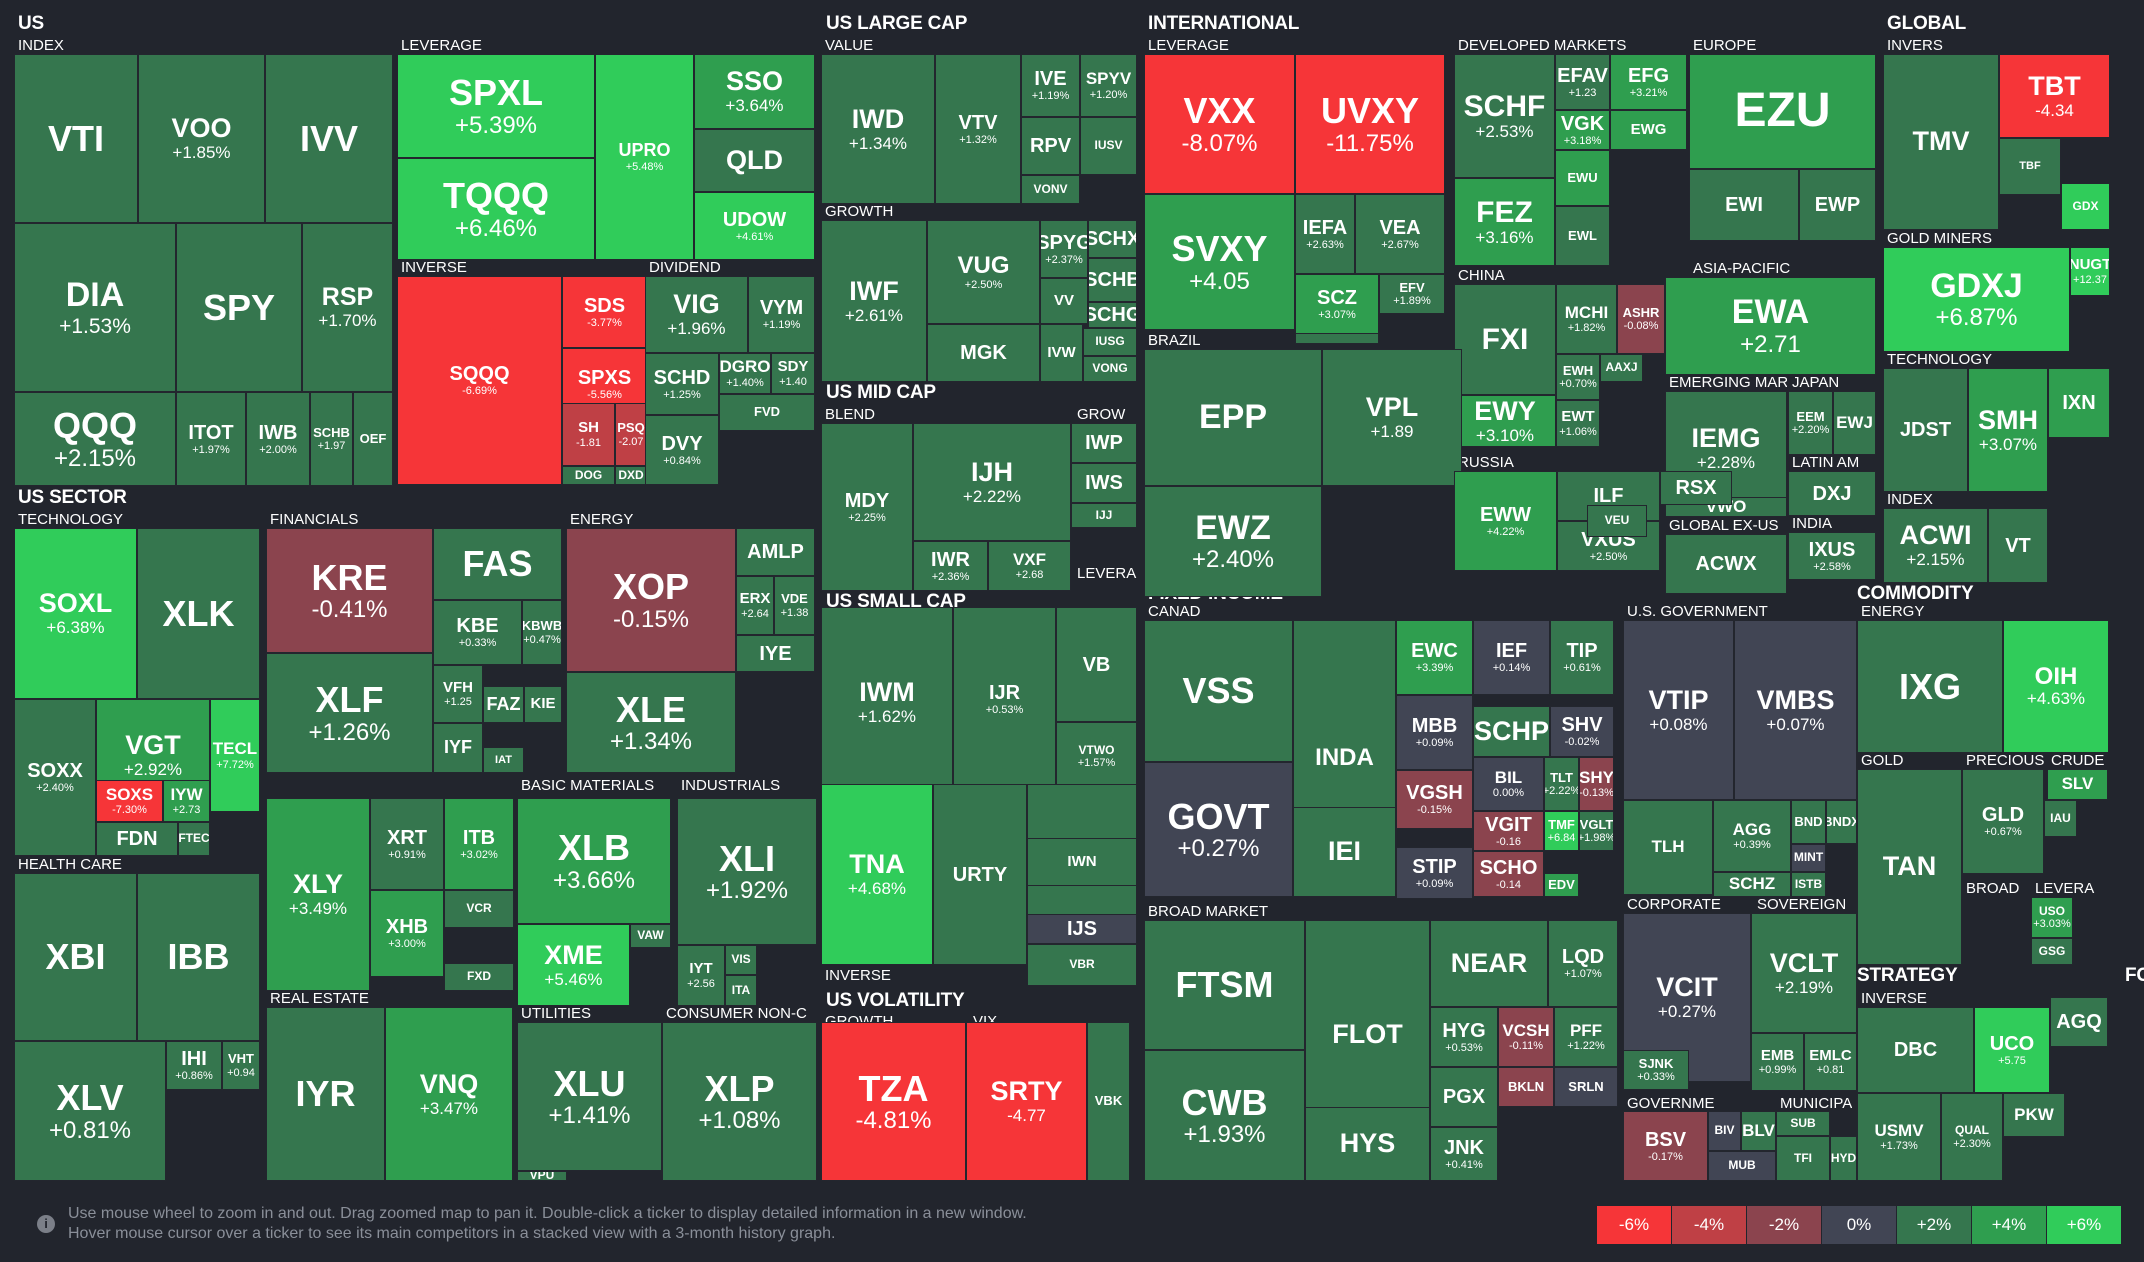 Image resolution: width=2144 pixels, height=1262 pixels. I want to click on ticker-tile-vti: VTI, so click(76, 138).